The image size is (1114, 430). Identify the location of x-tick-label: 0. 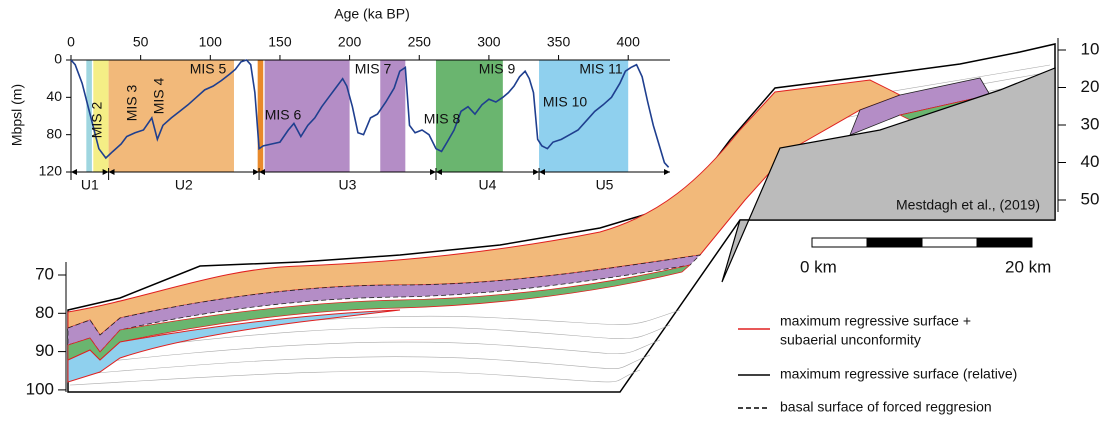
(71, 42).